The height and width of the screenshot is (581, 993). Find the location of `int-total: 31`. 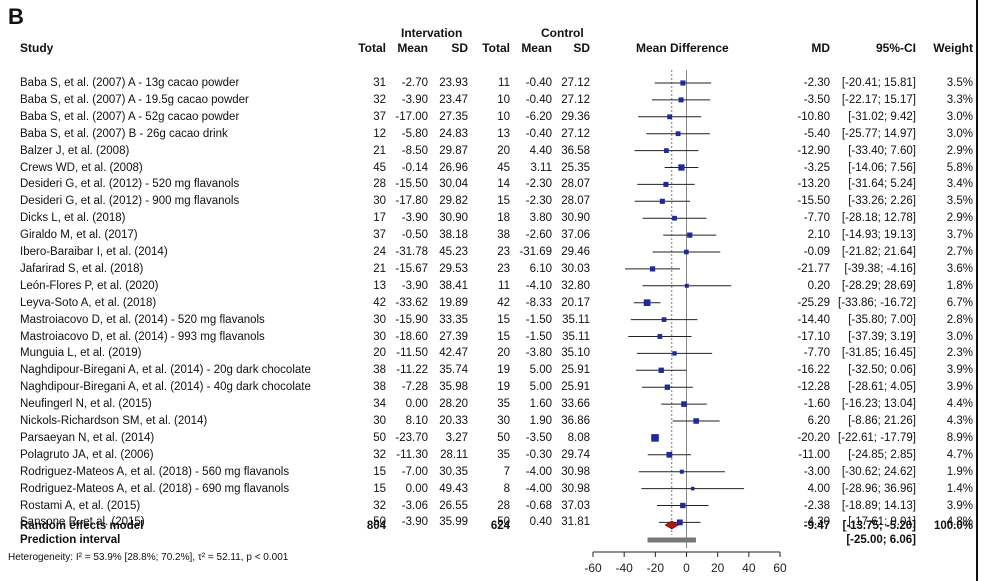

int-total: 31 is located at coordinates (379, 83).